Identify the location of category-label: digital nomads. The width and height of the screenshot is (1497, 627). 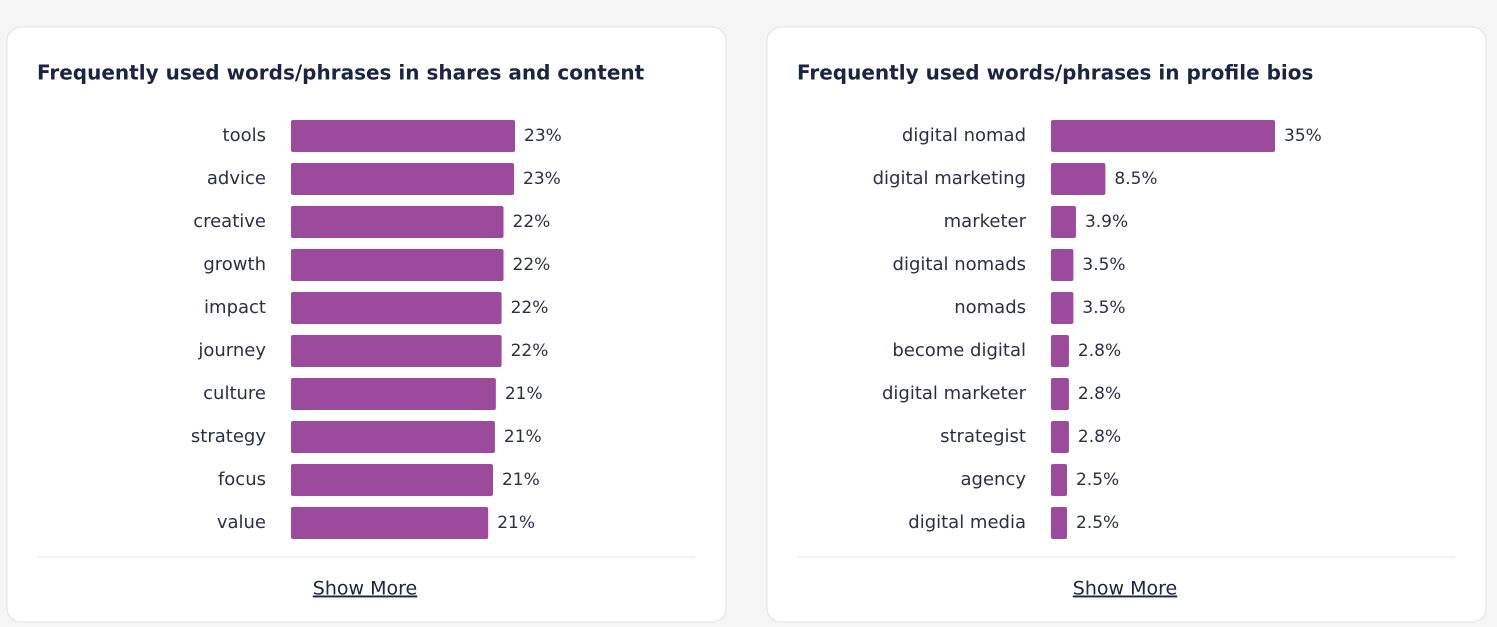
(959, 264).